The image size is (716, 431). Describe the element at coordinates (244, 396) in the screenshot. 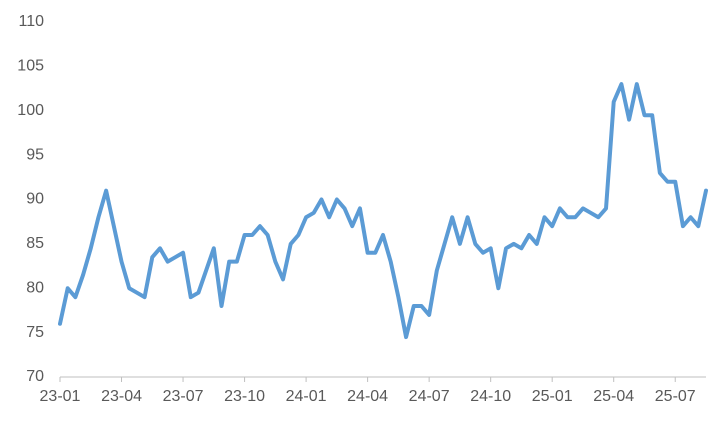

I see `x-tick-label: 23-10` at that location.